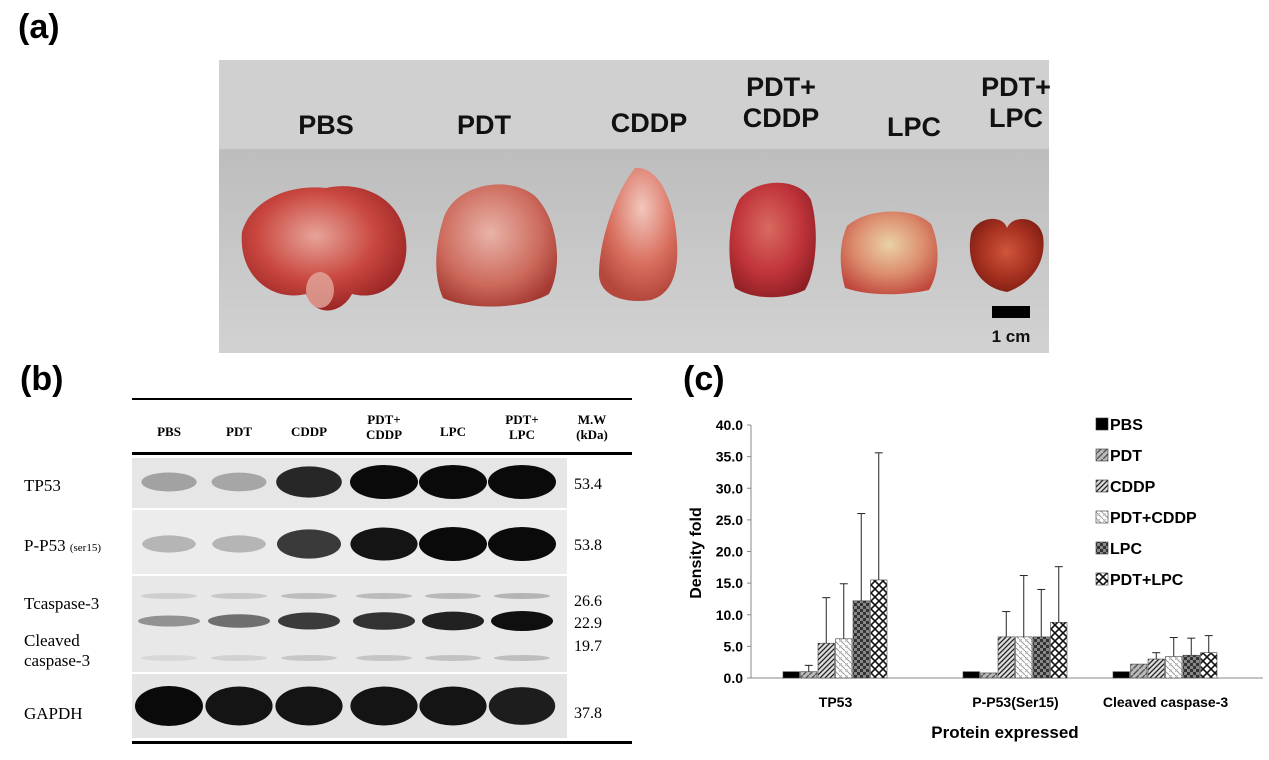 The width and height of the screenshot is (1269, 760). I want to click on header-rule, so click(382, 453).